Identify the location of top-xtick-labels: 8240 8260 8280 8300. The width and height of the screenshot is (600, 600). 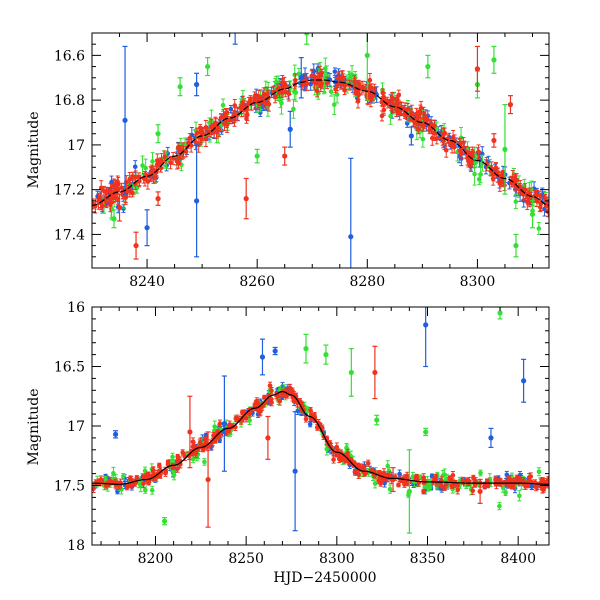
(312, 282).